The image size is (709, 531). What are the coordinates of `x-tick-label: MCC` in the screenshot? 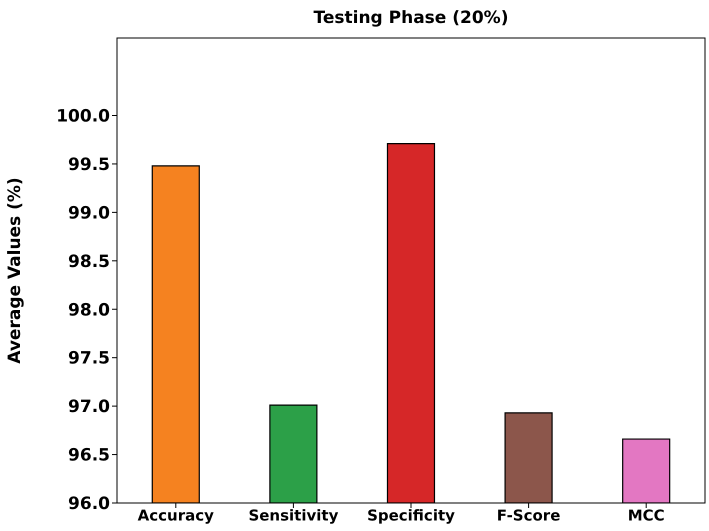 It's located at (646, 515).